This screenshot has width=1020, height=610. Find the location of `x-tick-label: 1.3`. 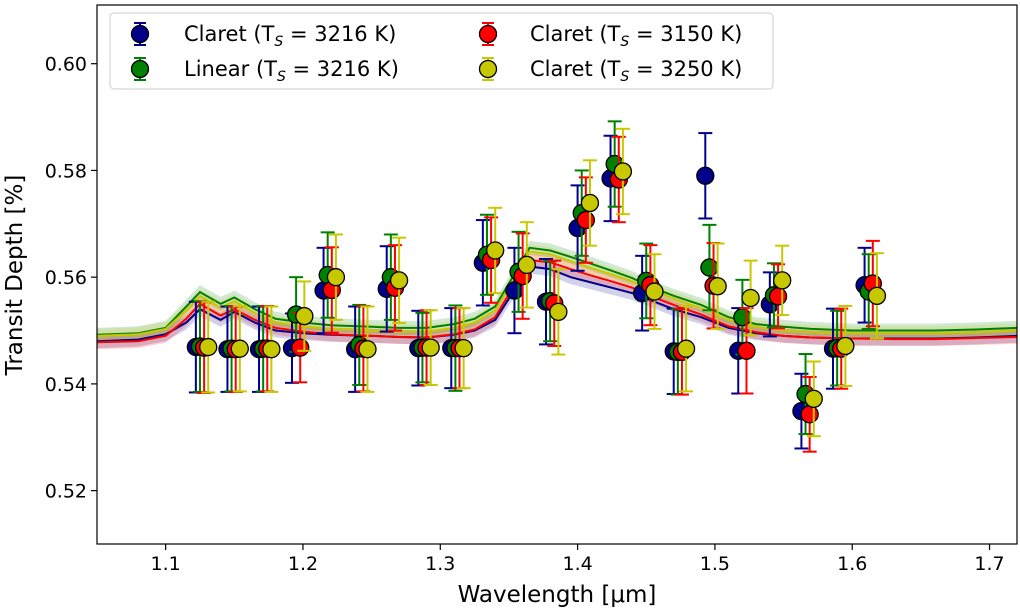

x-tick-label: 1.3 is located at coordinates (440, 564).